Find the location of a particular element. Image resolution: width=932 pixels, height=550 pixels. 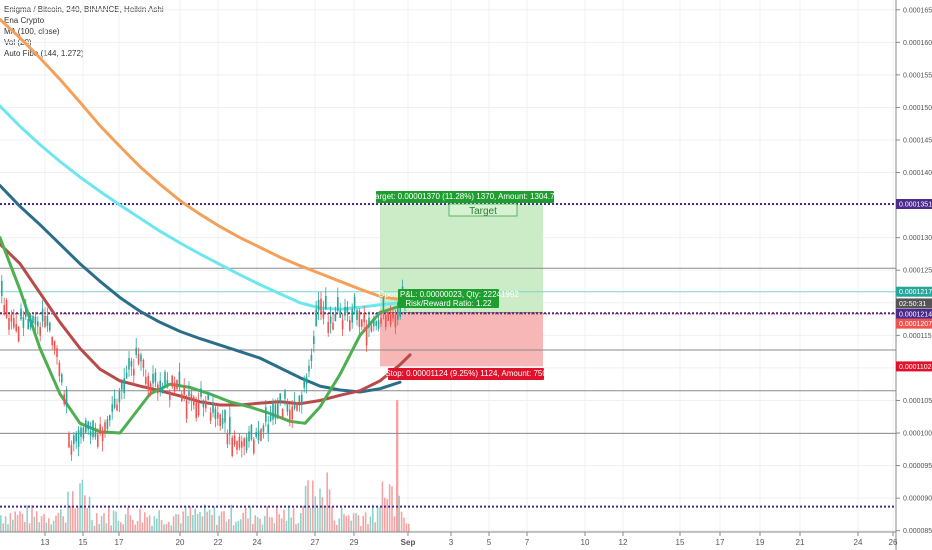

price-tag-bg is located at coordinates (914, 323).